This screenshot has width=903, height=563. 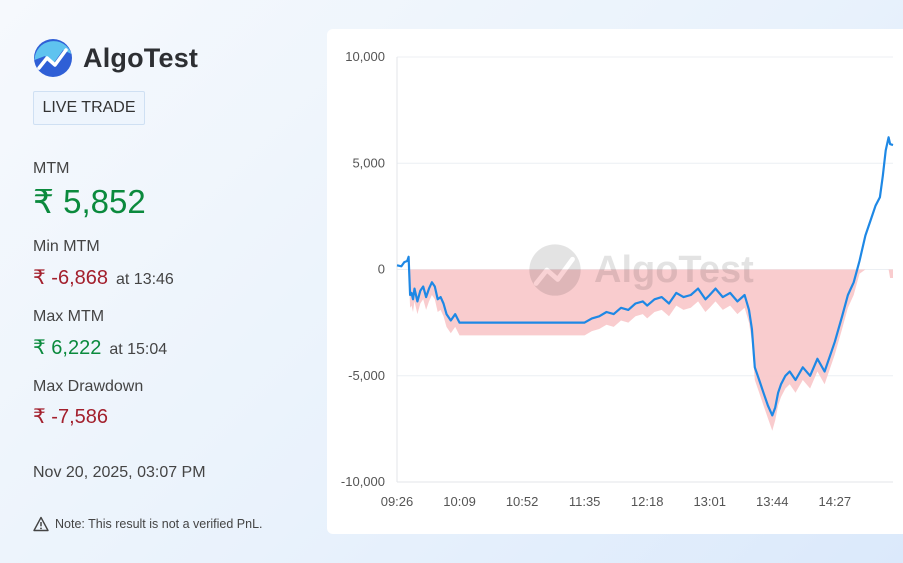 I want to click on warning-icon, so click(x=41, y=524).